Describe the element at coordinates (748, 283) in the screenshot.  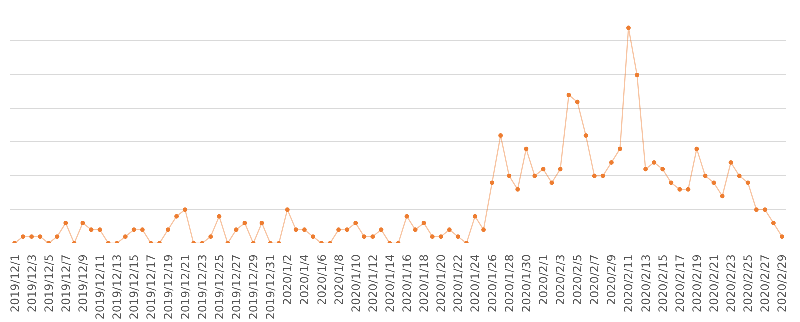
I see `x-tick-label: 2020/2/25` at that location.